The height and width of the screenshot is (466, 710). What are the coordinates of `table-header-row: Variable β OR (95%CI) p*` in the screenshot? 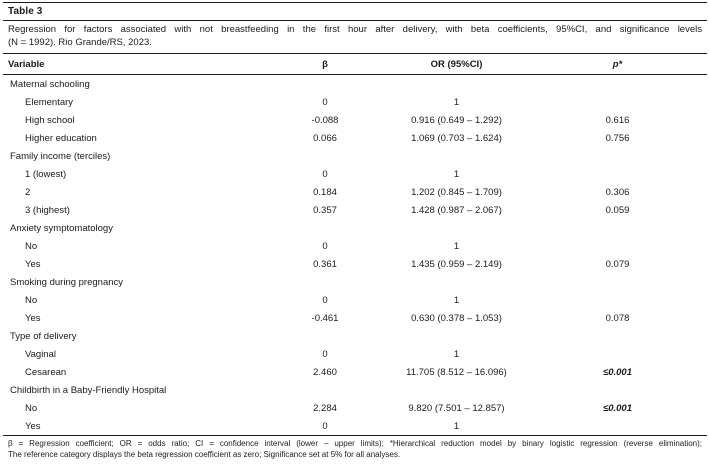 It's located at (355, 64).